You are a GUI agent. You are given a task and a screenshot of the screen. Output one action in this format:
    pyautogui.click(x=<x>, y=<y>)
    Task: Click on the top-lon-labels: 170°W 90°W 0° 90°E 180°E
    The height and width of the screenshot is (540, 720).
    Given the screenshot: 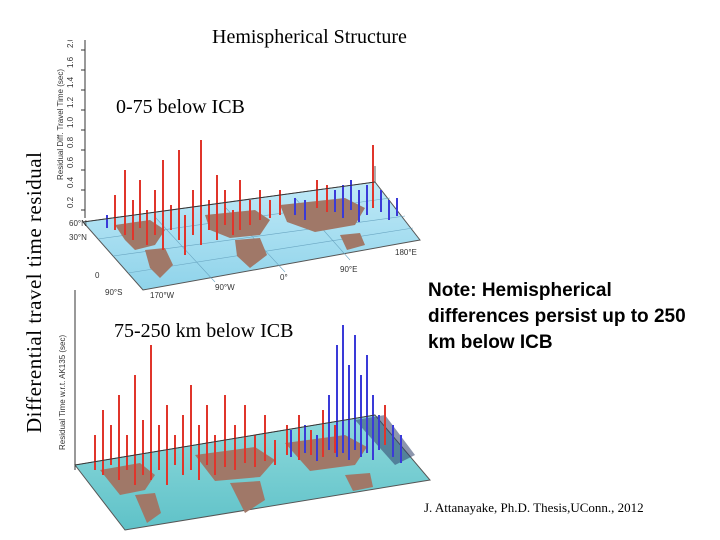 What is the action you would take?
    pyautogui.click(x=283, y=274)
    